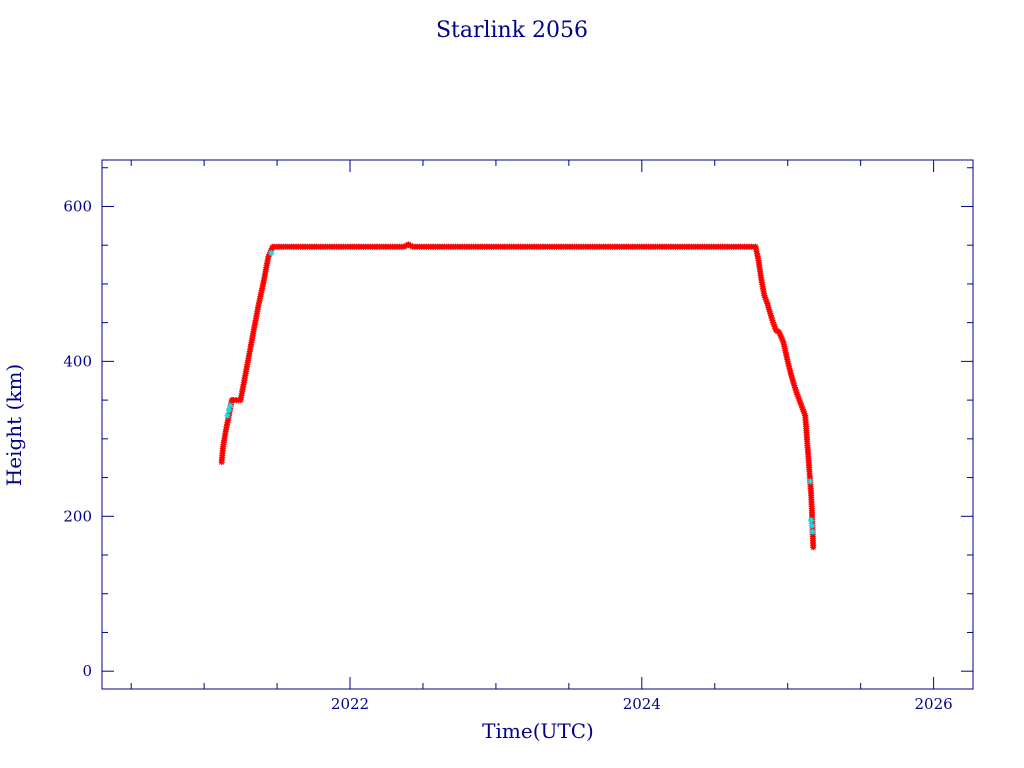 The image size is (1024, 768). What do you see at coordinates (14, 425) in the screenshot?
I see `y-axis-label: Height (km)` at bounding box center [14, 425].